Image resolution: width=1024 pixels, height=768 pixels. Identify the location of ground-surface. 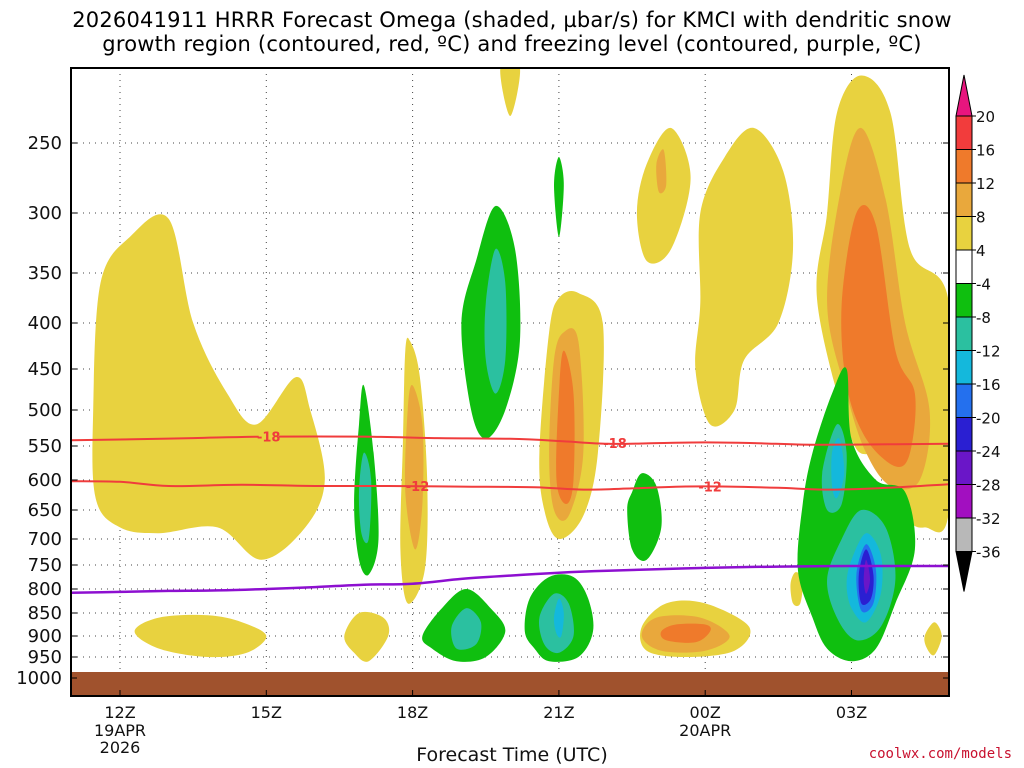
(510, 684).